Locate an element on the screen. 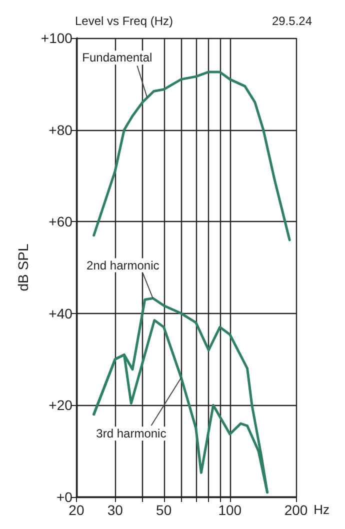 The height and width of the screenshot is (529, 345). y-tick-label: +20 is located at coordinates (60, 405).